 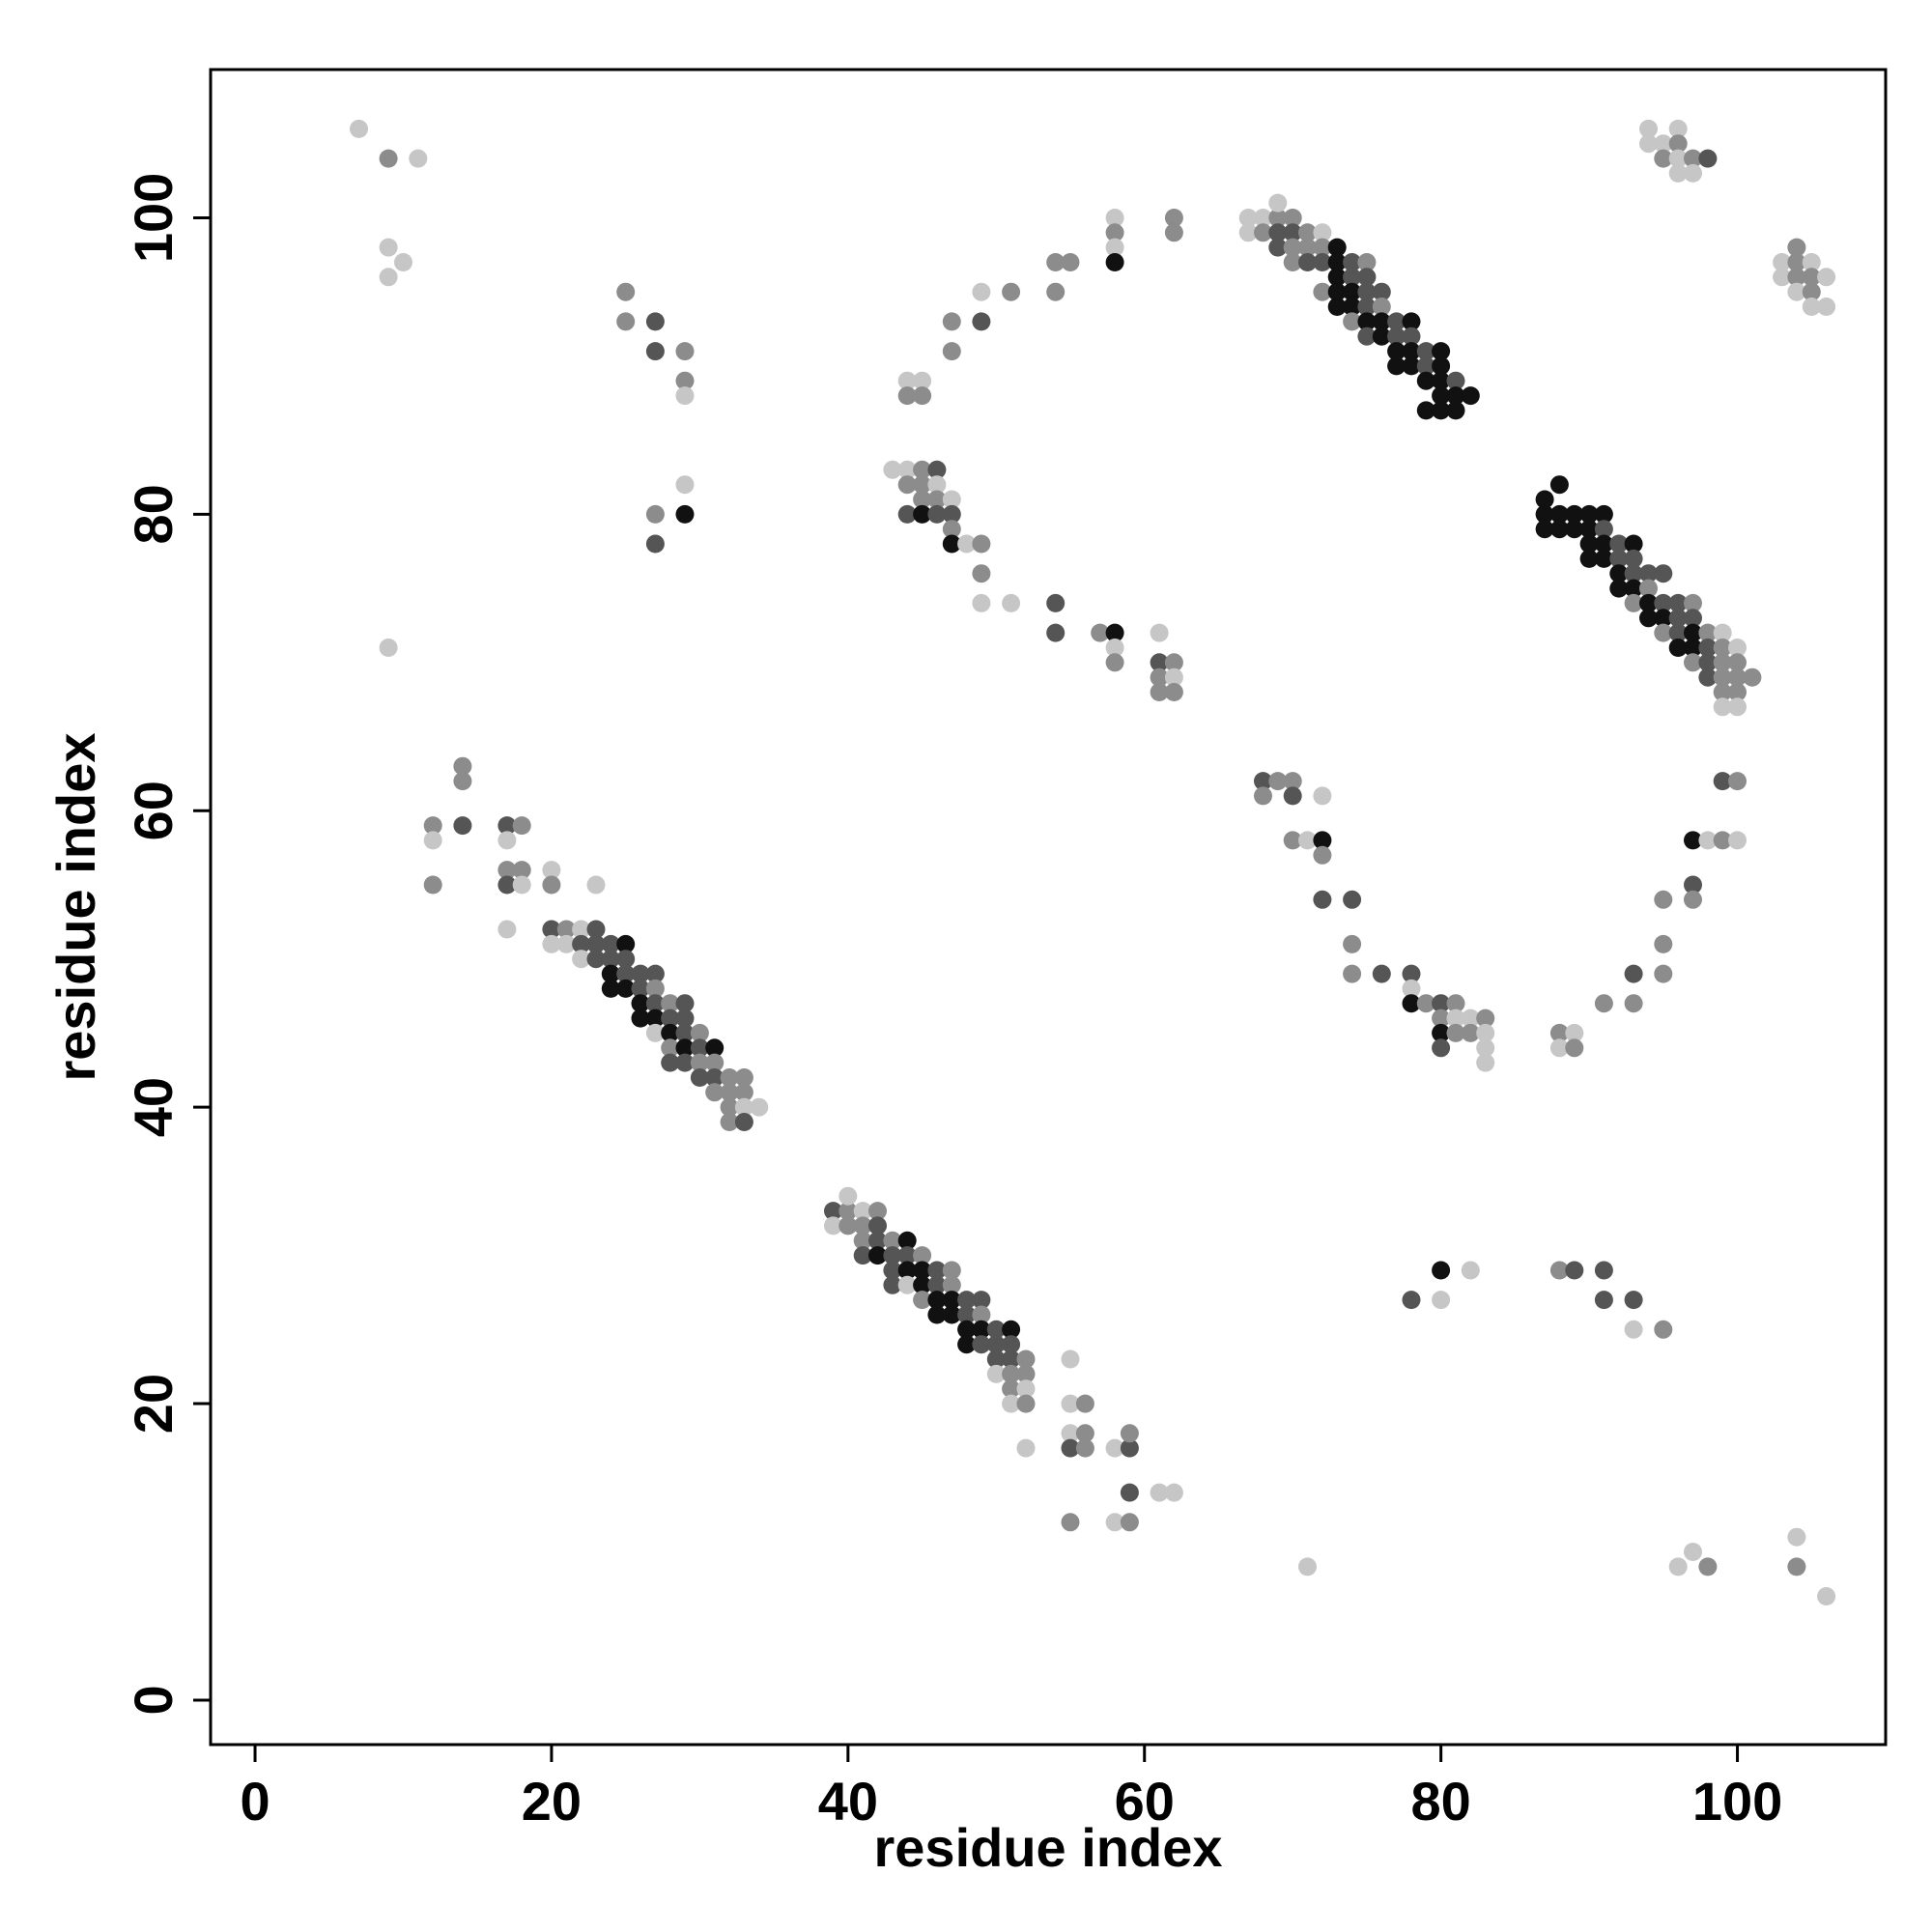 What do you see at coordinates (167, 944) in the screenshot?
I see `y-axis: 0 20 40 60 80 100` at bounding box center [167, 944].